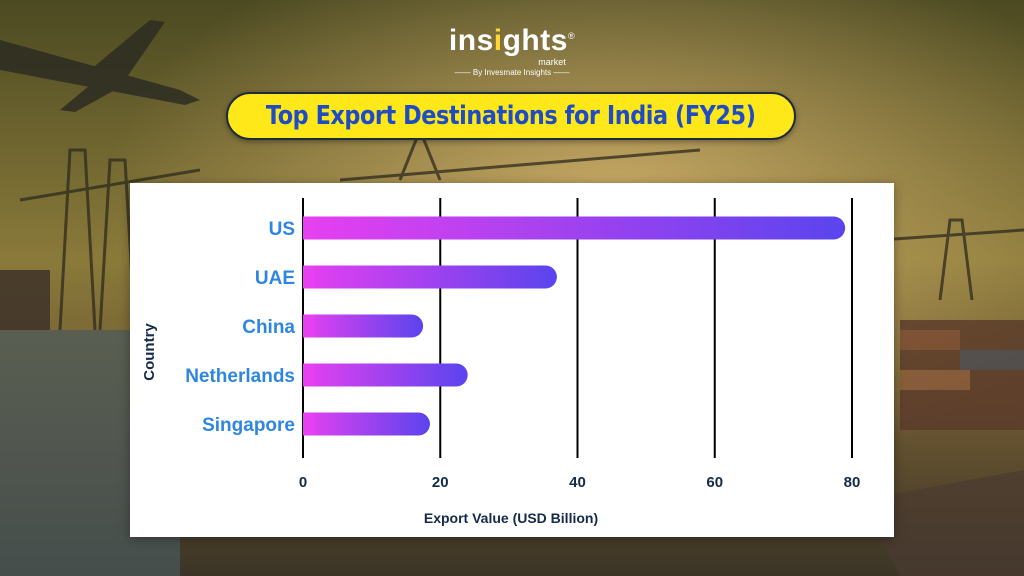 The height and width of the screenshot is (576, 1024). I want to click on category-label: Netherlands, so click(240, 376).